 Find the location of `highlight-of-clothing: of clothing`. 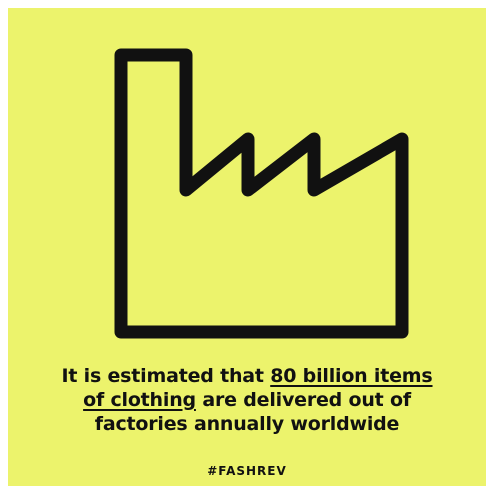

highlight-of-clothing: of clothing is located at coordinates (139, 400).